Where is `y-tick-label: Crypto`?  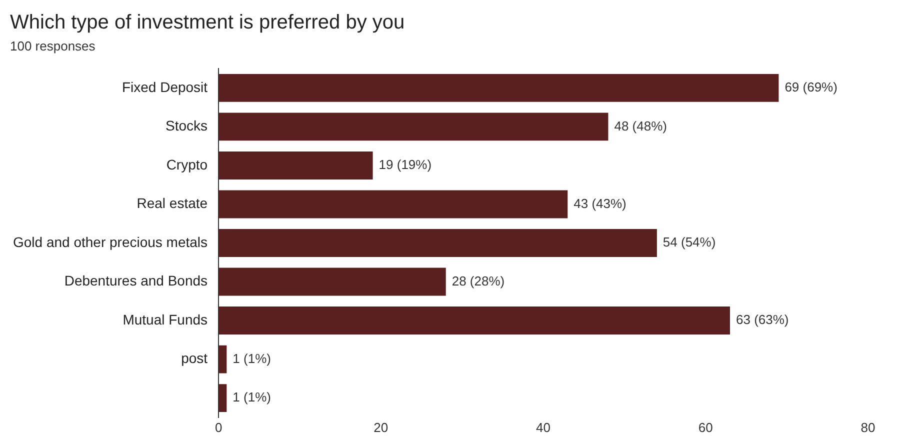
y-tick-label: Crypto is located at coordinates (187, 164).